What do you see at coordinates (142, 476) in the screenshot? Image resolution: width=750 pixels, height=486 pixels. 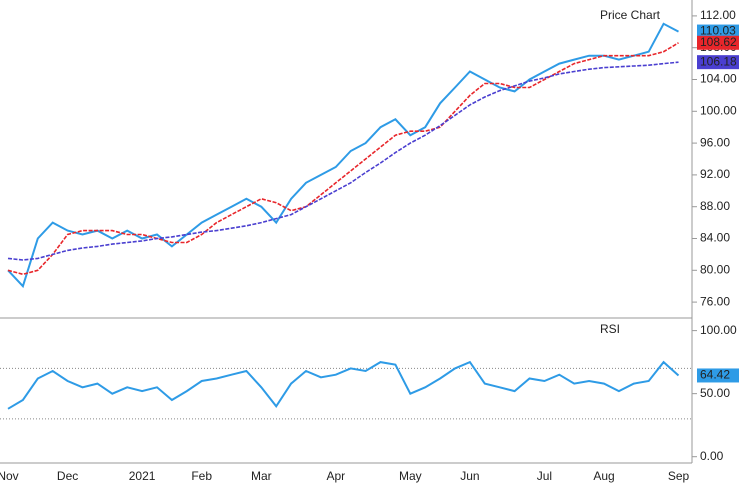 I see `x-tick-label: 2021` at bounding box center [142, 476].